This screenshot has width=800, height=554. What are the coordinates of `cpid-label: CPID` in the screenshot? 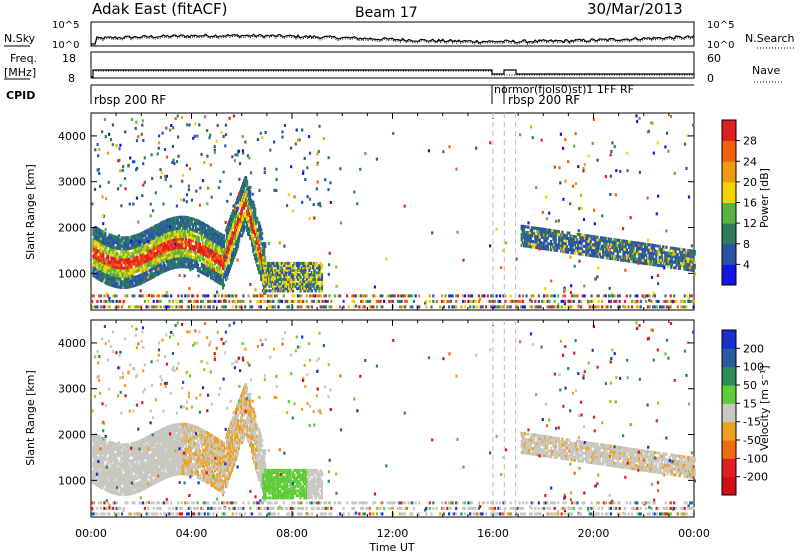 It's located at (20, 95).